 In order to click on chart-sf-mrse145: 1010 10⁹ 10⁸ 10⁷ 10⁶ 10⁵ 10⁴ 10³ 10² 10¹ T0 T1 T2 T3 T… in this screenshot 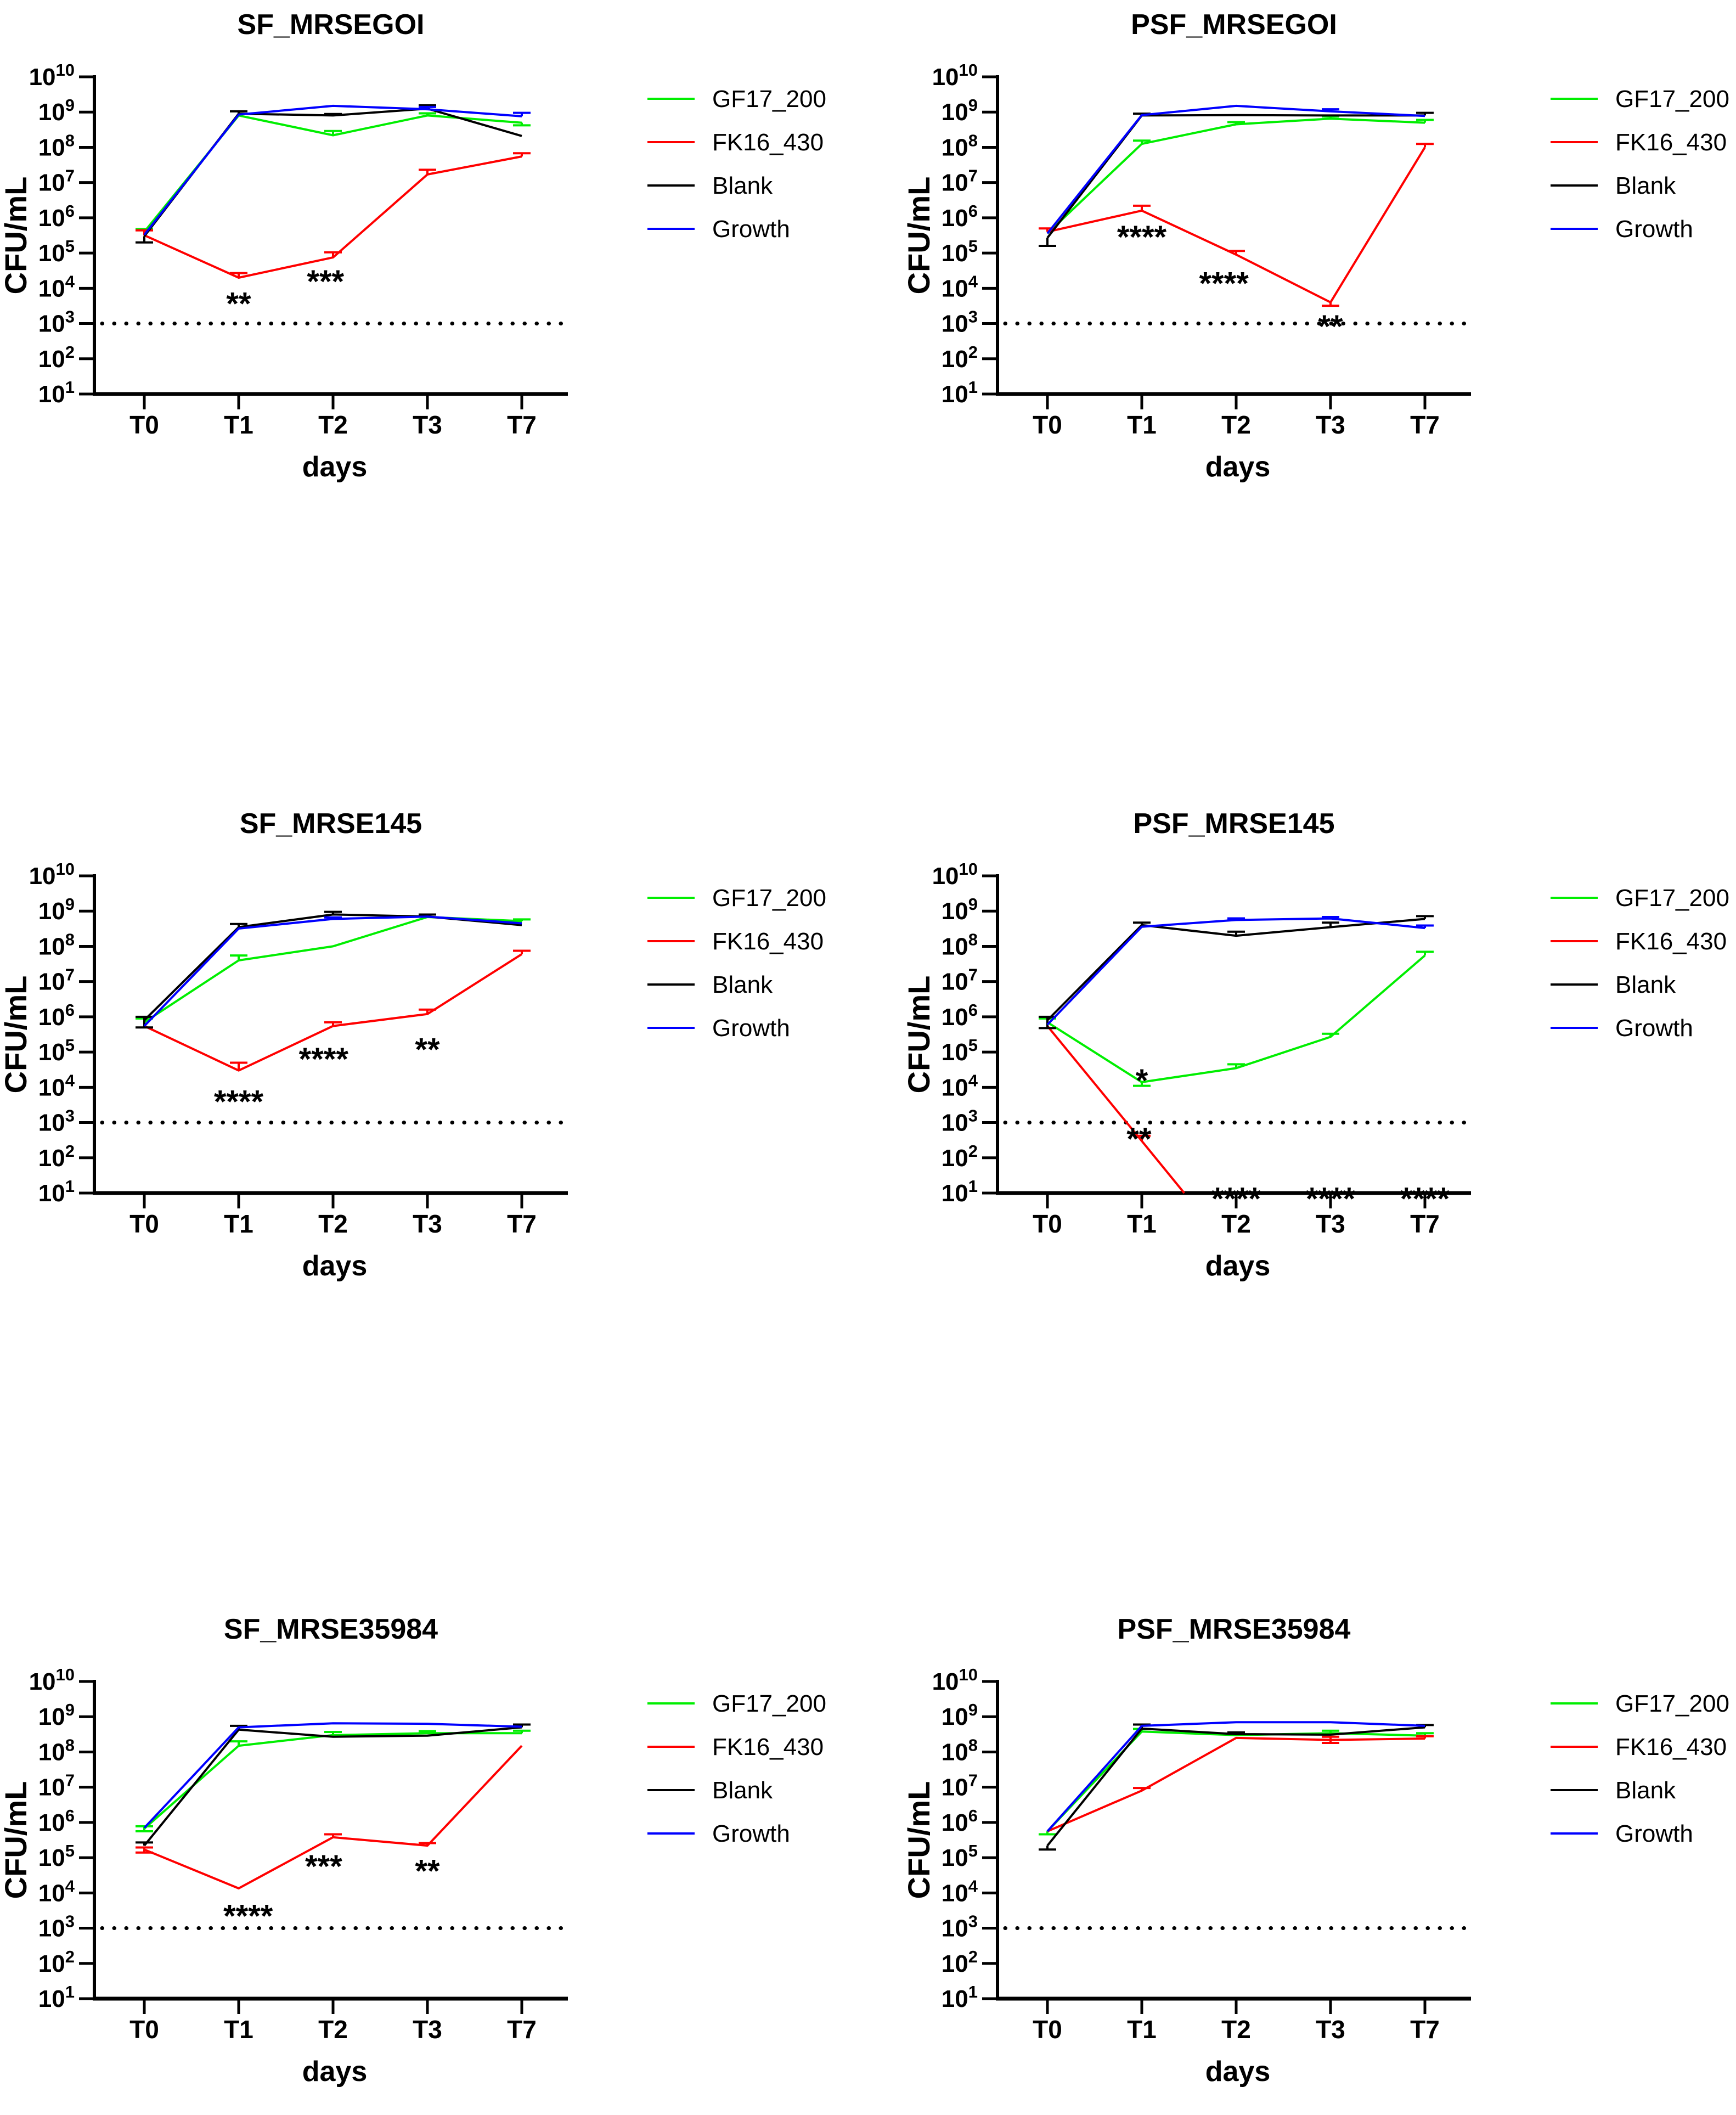, I will do `click(413, 1045)`.